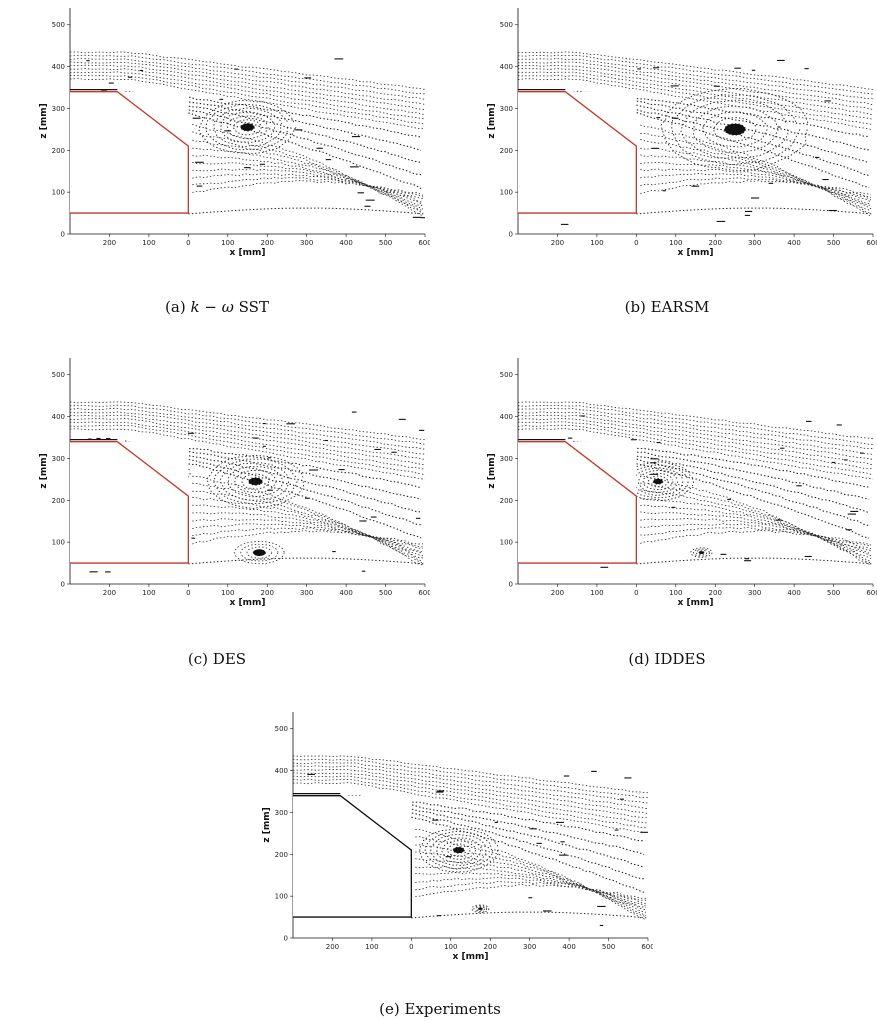 The width and height of the screenshot is (877, 1021). I want to click on y-axis-label: z [mm], so click(44, 470).